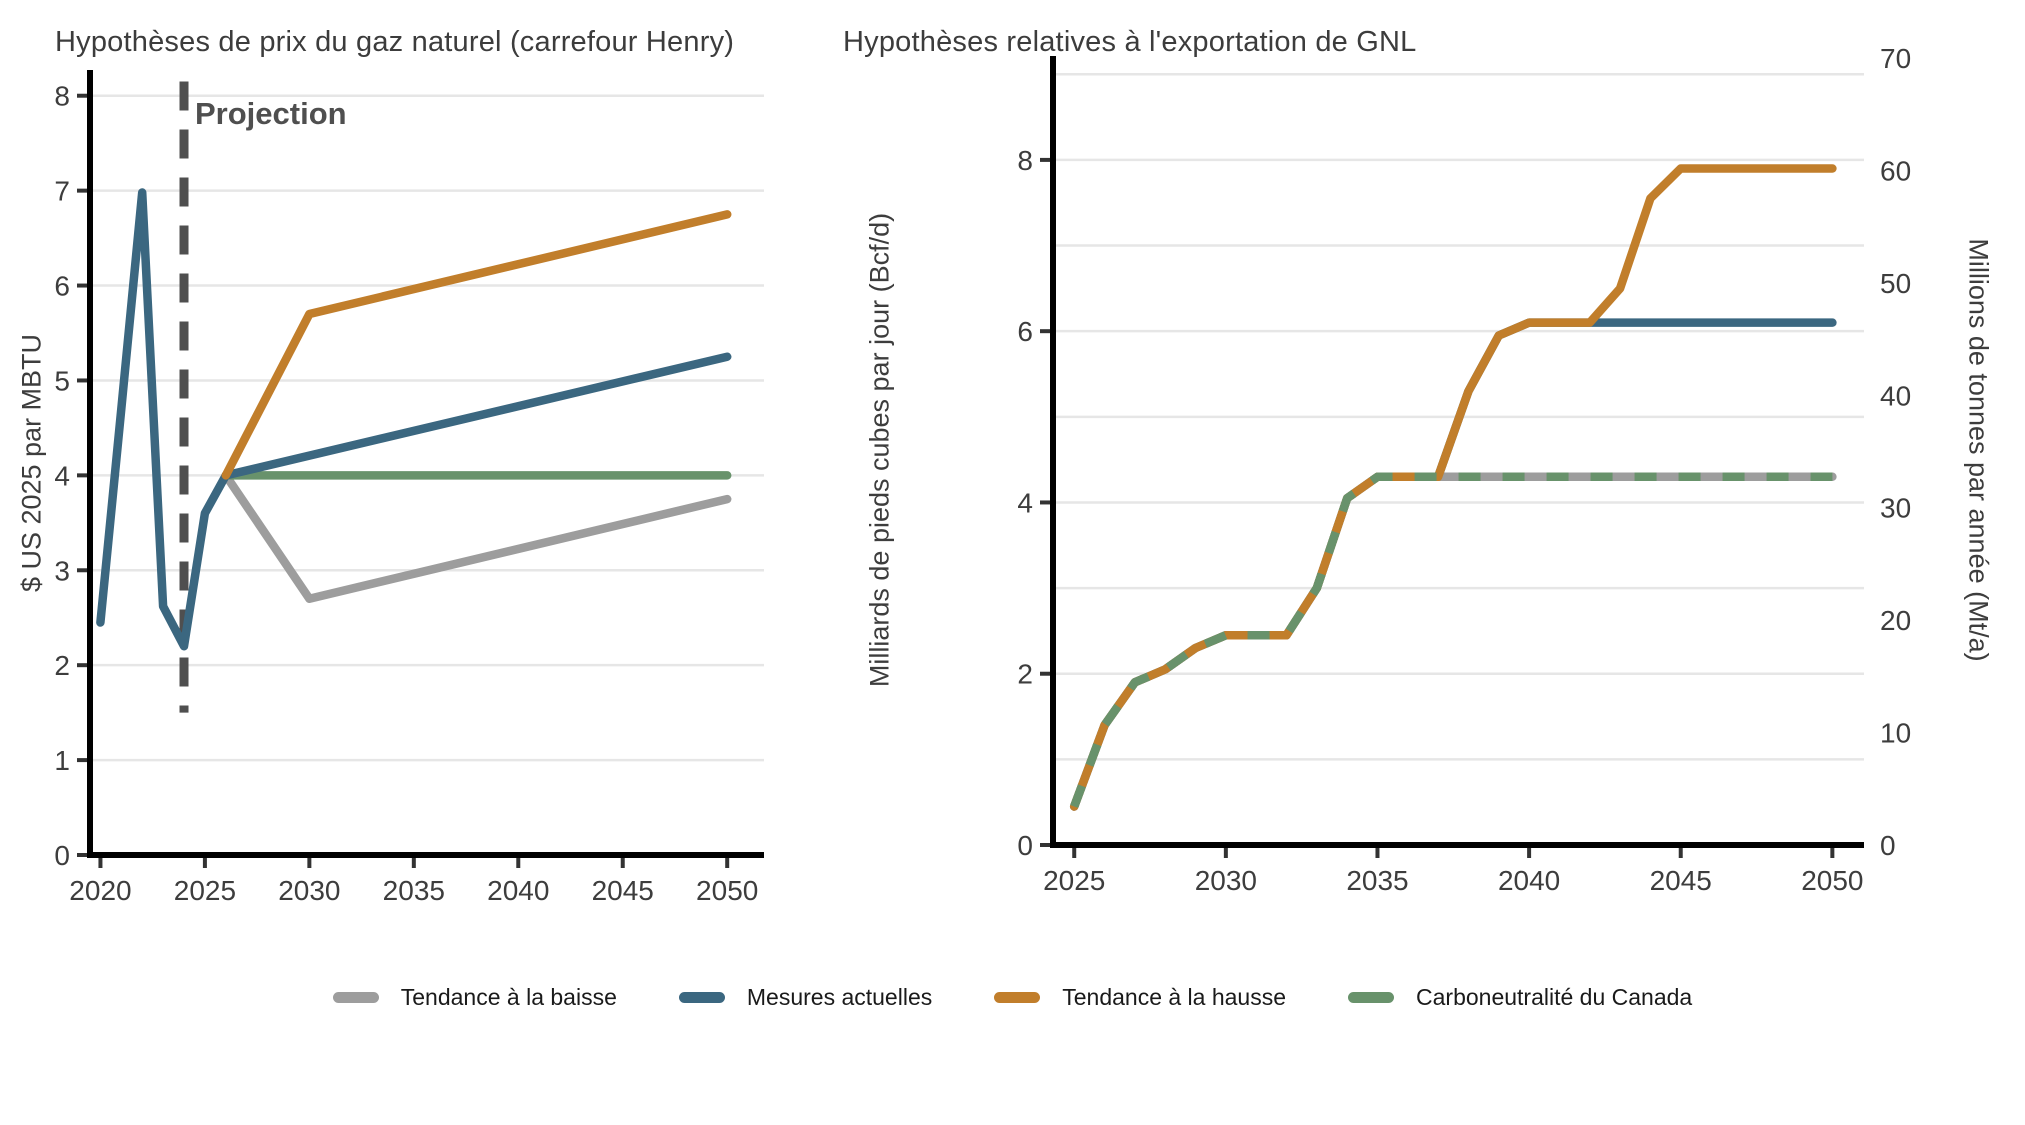 The height and width of the screenshot is (1125, 2025). What do you see at coordinates (1895, 395) in the screenshot?
I see `y-right-tick-label-40: 40` at bounding box center [1895, 395].